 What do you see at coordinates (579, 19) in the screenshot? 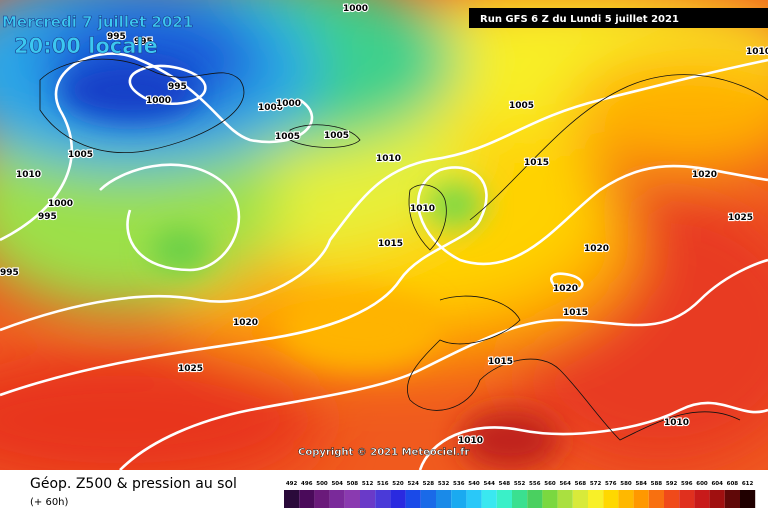
I see `run-info: Run GFS 6 Z du Lundi 5 juillet 2021` at bounding box center [579, 19].